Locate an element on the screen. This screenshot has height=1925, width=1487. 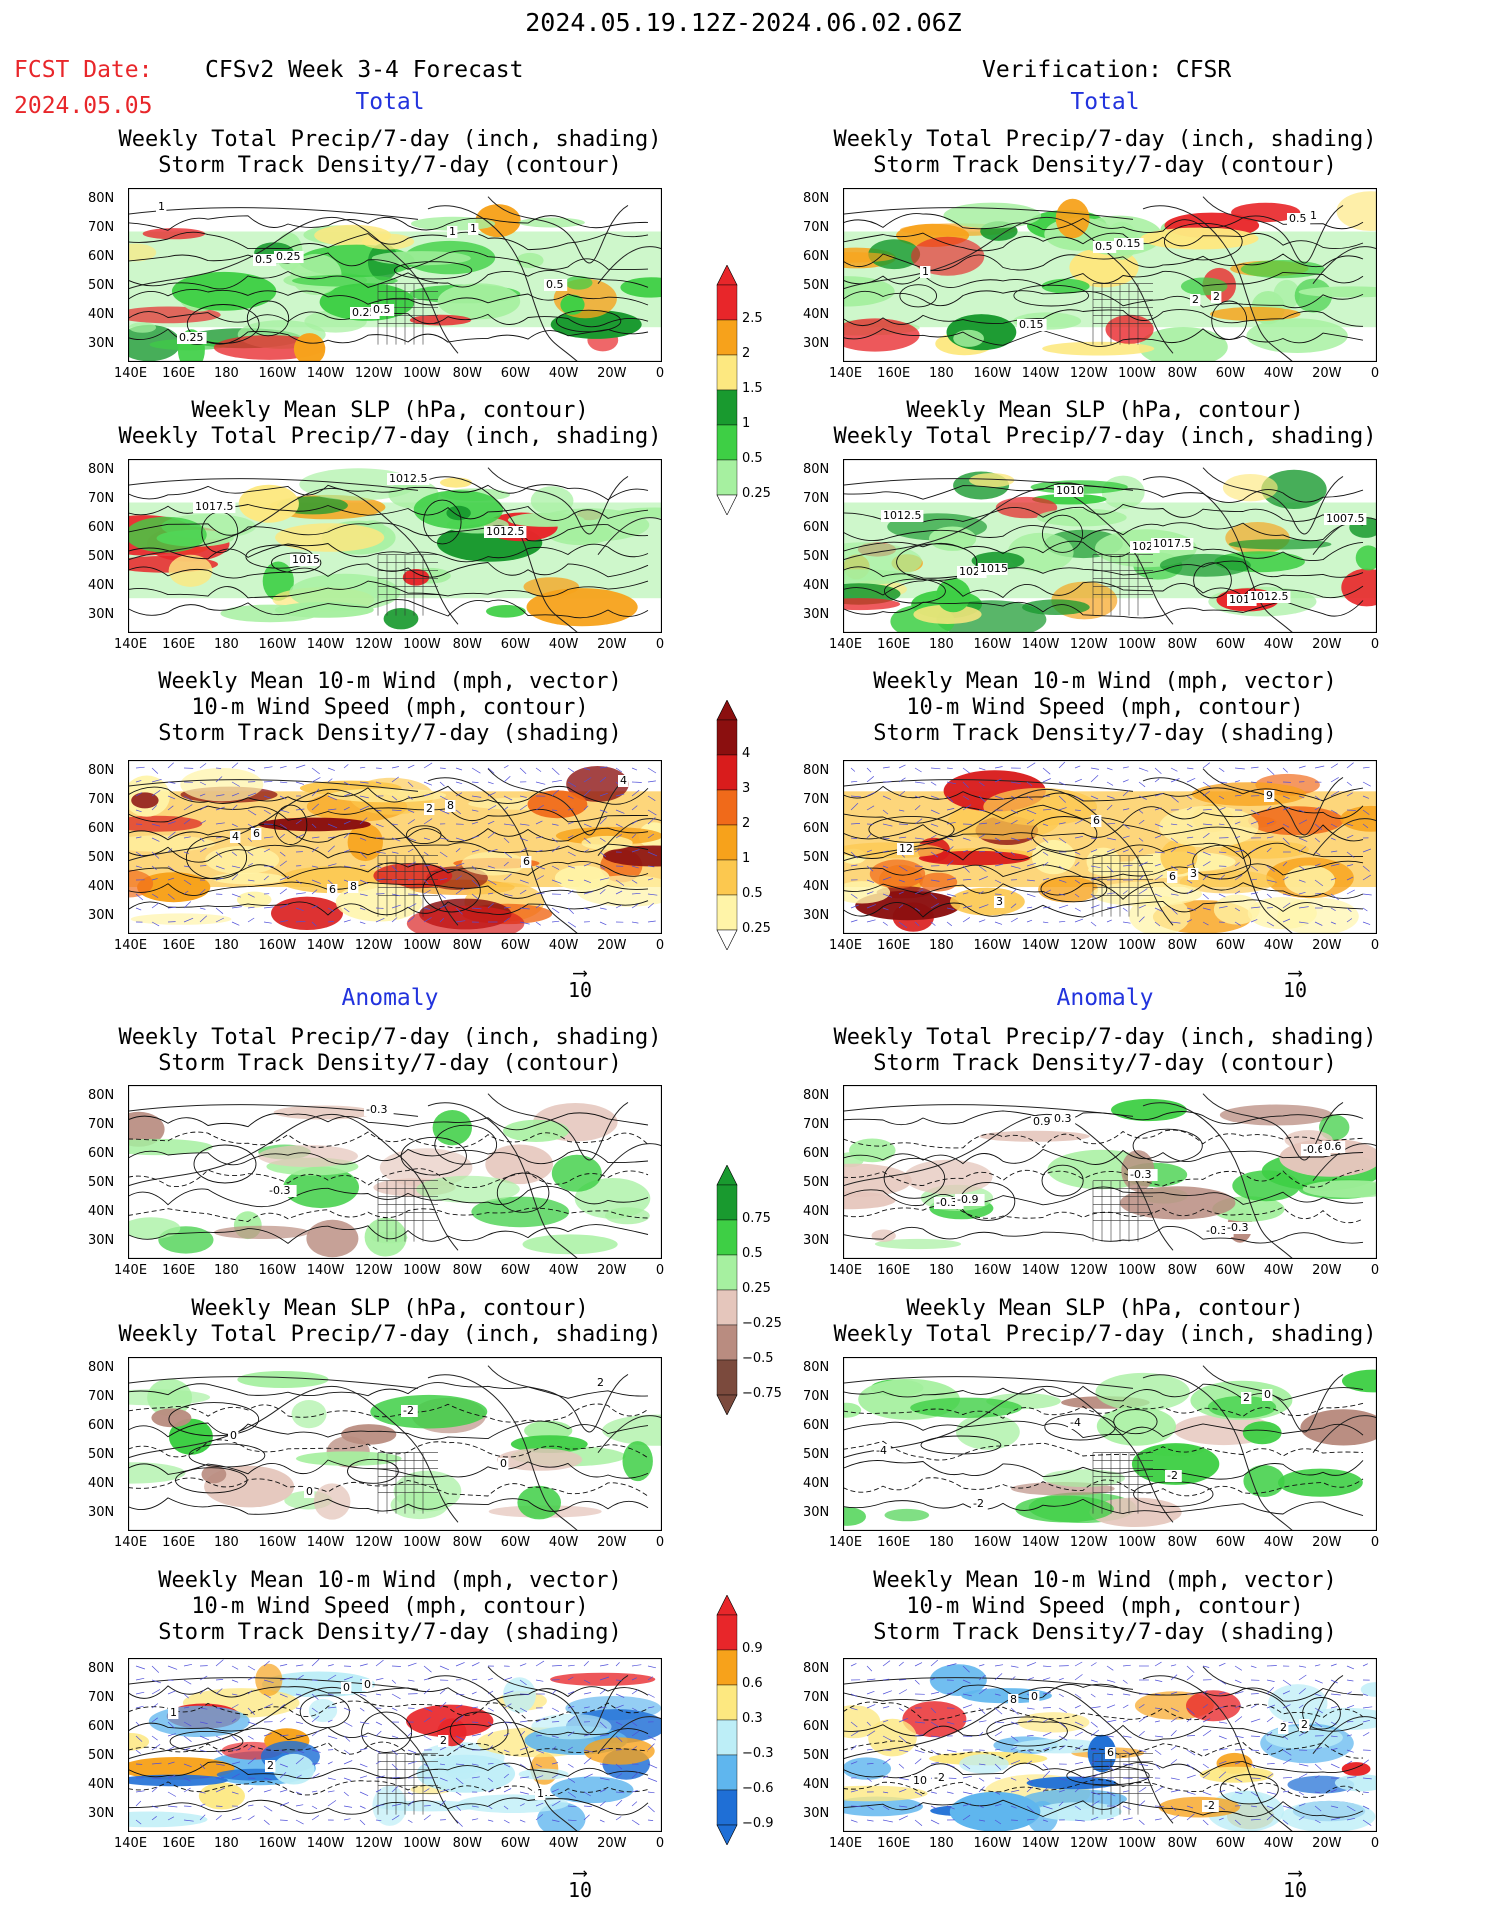
fcst-date-value: 2024.05.05 is located at coordinates (83, 106).